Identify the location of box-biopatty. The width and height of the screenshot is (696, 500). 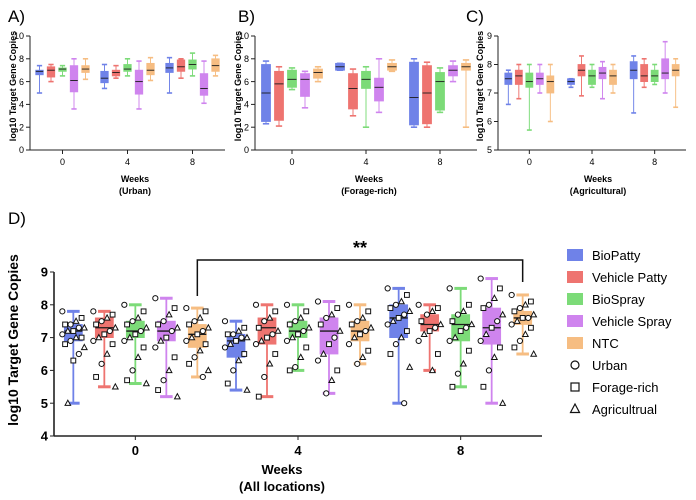
(39, 72).